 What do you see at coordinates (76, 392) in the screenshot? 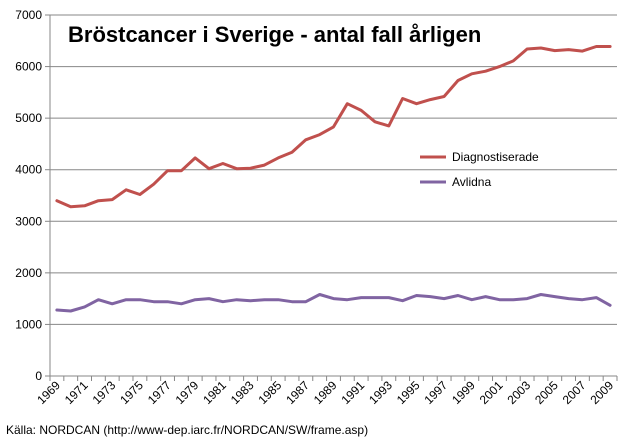
I see `x-tick-label: 1971` at bounding box center [76, 392].